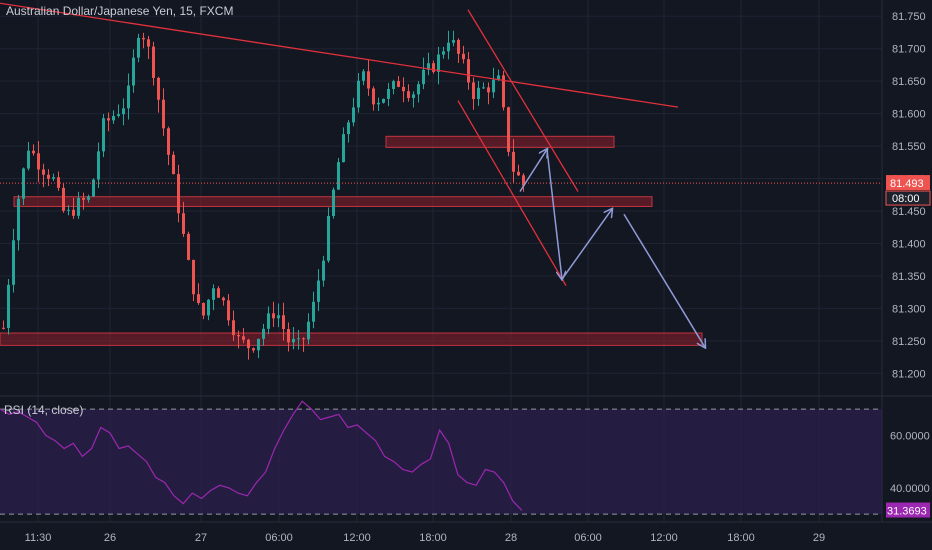 The height and width of the screenshot is (550, 932). What do you see at coordinates (588, 538) in the screenshot?
I see `time-tick-7: 06:00` at bounding box center [588, 538].